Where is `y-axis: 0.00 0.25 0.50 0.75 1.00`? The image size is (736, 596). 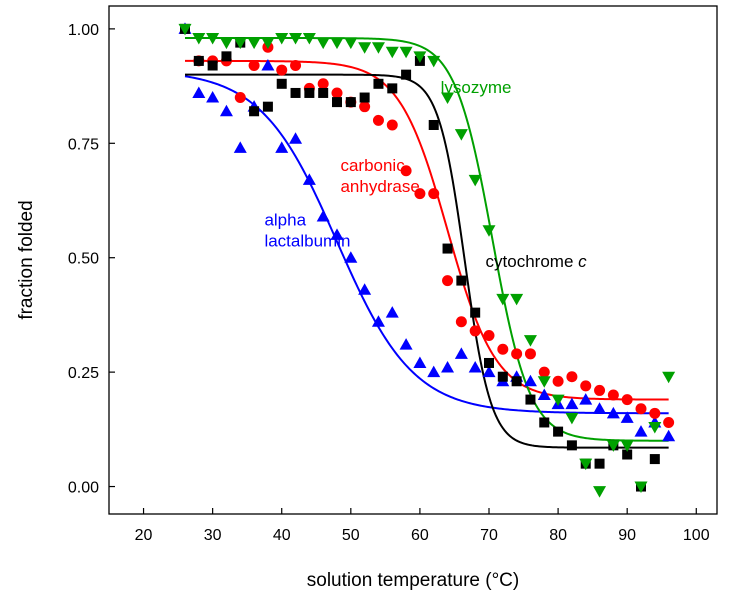
y-axis: 0.00 0.25 0.50 0.75 1.00 is located at coordinates (91, 259).